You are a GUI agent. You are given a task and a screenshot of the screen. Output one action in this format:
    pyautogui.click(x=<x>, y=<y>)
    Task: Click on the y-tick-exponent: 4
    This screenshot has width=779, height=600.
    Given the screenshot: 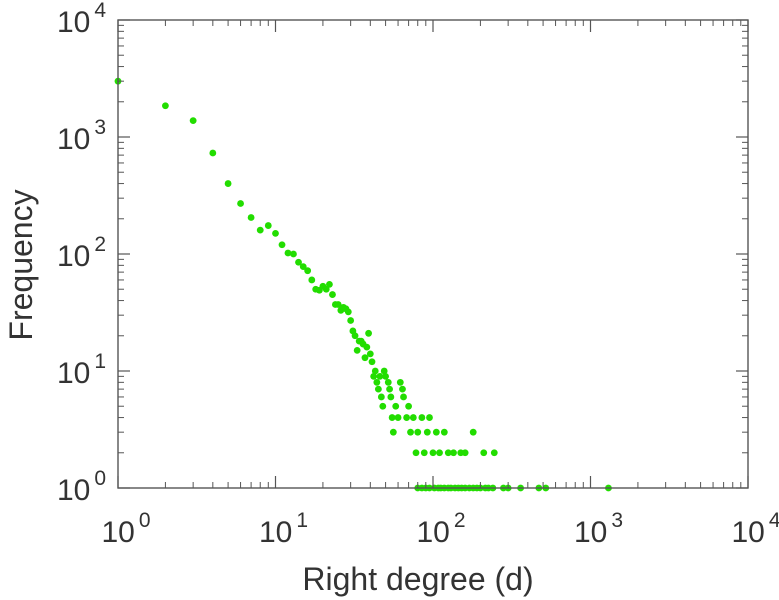 What is the action you would take?
    pyautogui.click(x=100, y=11)
    